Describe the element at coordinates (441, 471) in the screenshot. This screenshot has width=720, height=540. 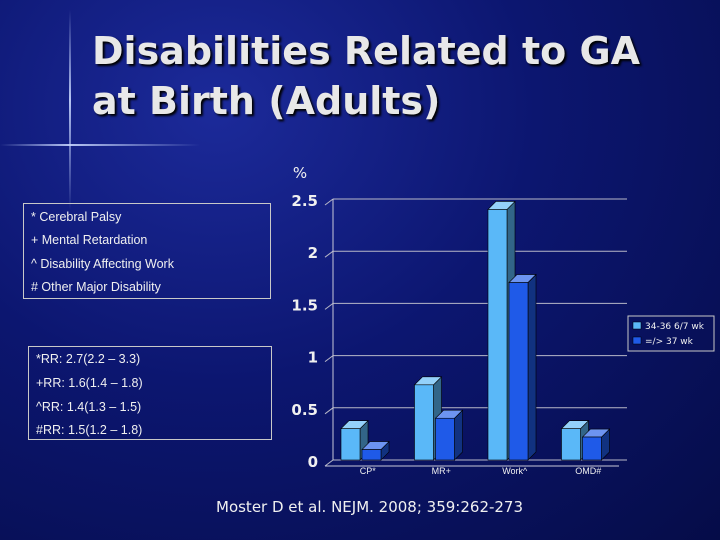
I see `x-tick-label-1: MR+` at that location.